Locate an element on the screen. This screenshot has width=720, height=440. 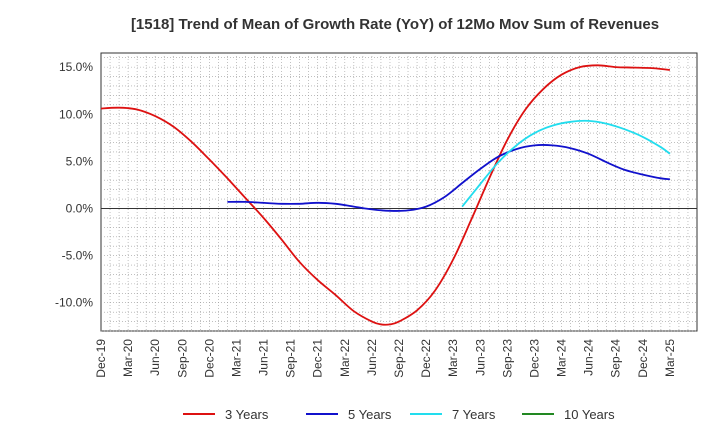
y-tick-label: 15.0% is located at coordinates (76, 67).